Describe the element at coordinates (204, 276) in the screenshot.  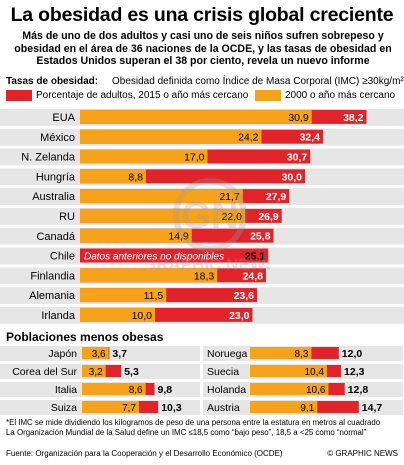
I see `value-label-2000: 18,3` at that location.